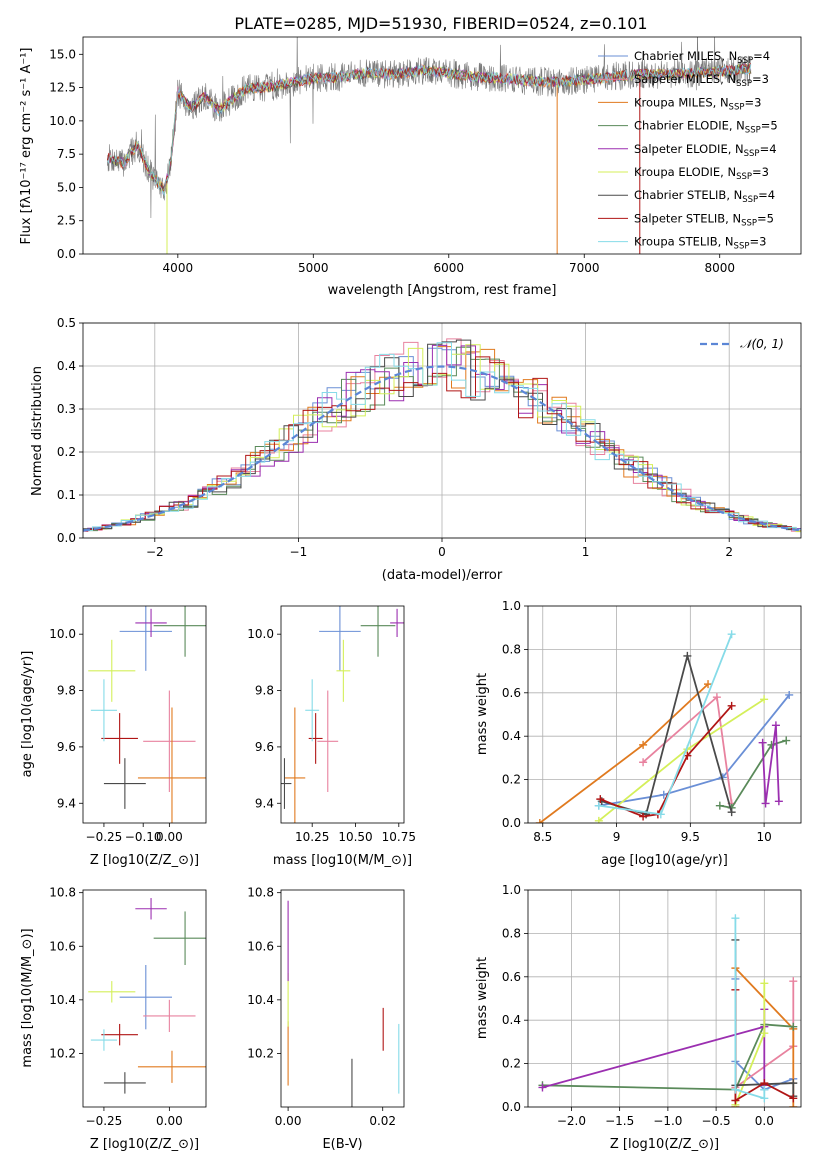 Image resolution: width=819 pixels, height=1170 pixels. What do you see at coordinates (62, 1000) in the screenshot?
I see `y-tick-label: 10.4` at bounding box center [62, 1000].